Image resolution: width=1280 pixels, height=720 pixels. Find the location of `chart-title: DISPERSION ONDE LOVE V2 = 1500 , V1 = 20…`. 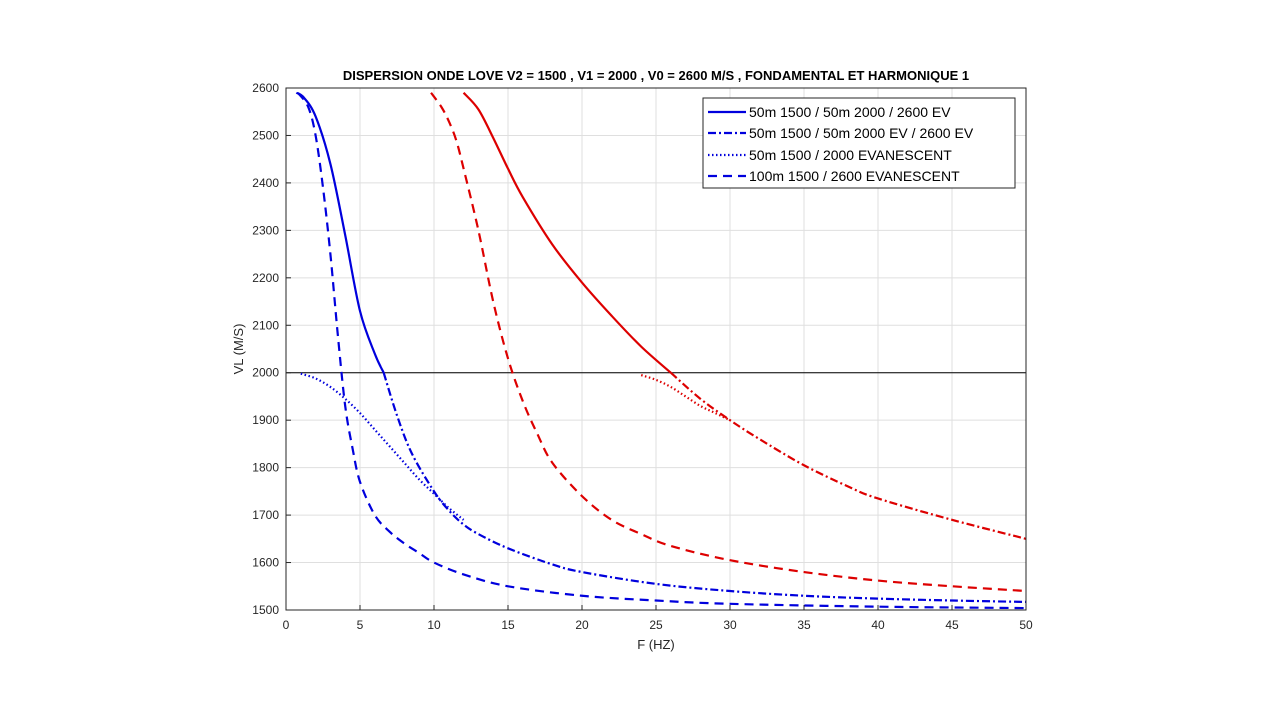

chart-title: DISPERSION ONDE LOVE V2 = 1500 , V1 = 20… is located at coordinates (656, 75).